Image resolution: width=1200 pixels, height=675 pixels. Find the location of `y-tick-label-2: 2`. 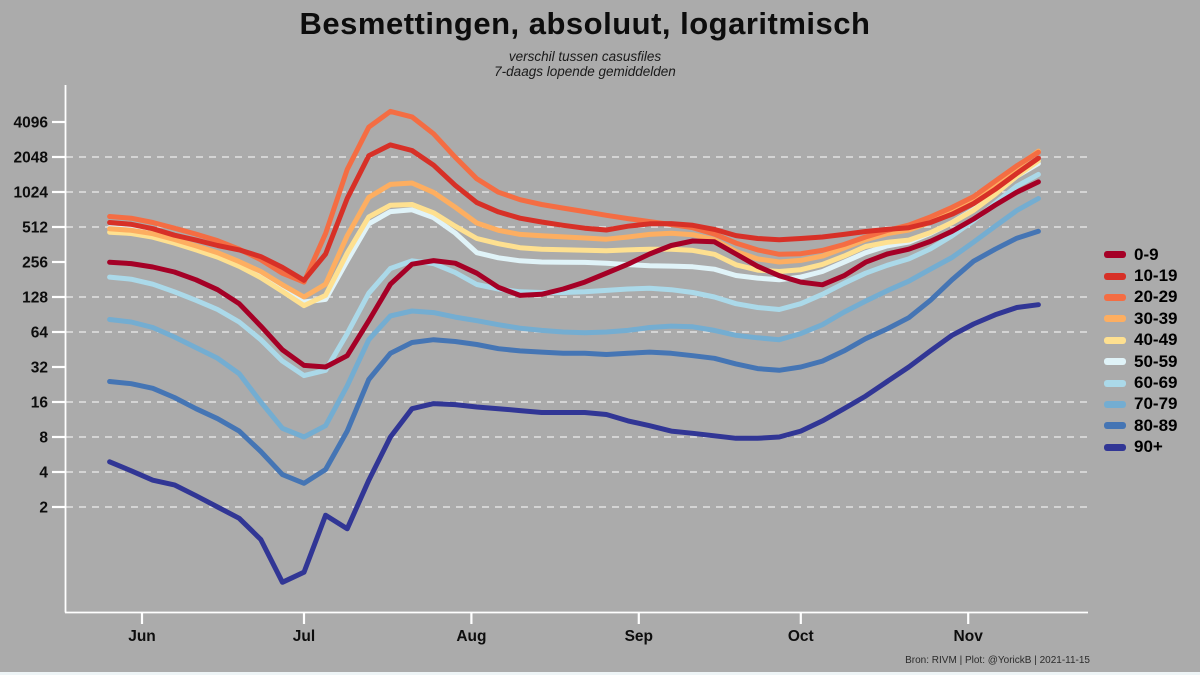

y-tick-label-2: 2 is located at coordinates (43, 508).